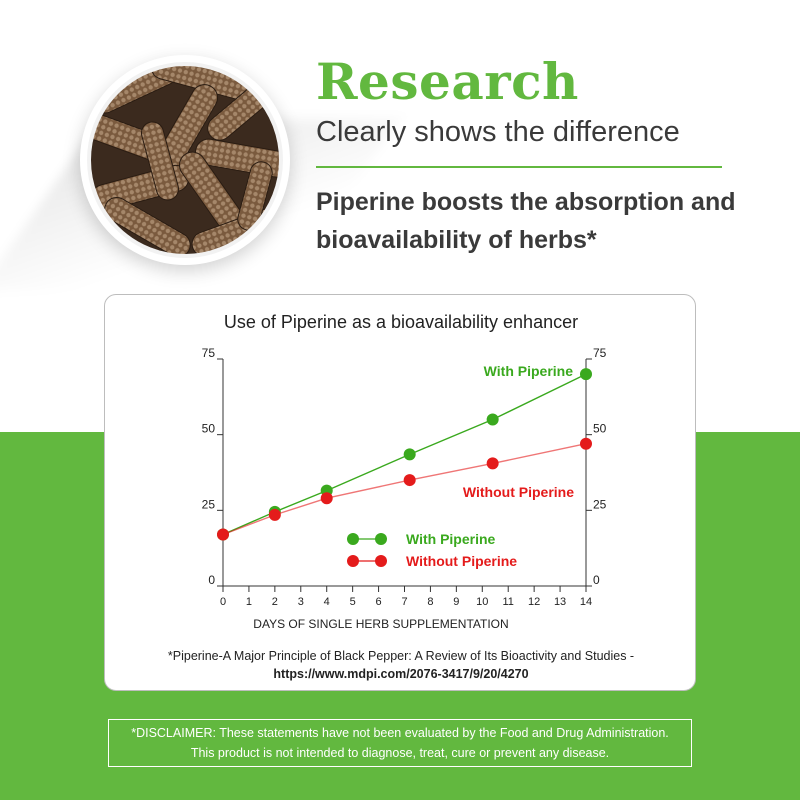 The image size is (800, 800). I want to click on chart-annotations: With Piperine Without Piperine, so click(518, 431).